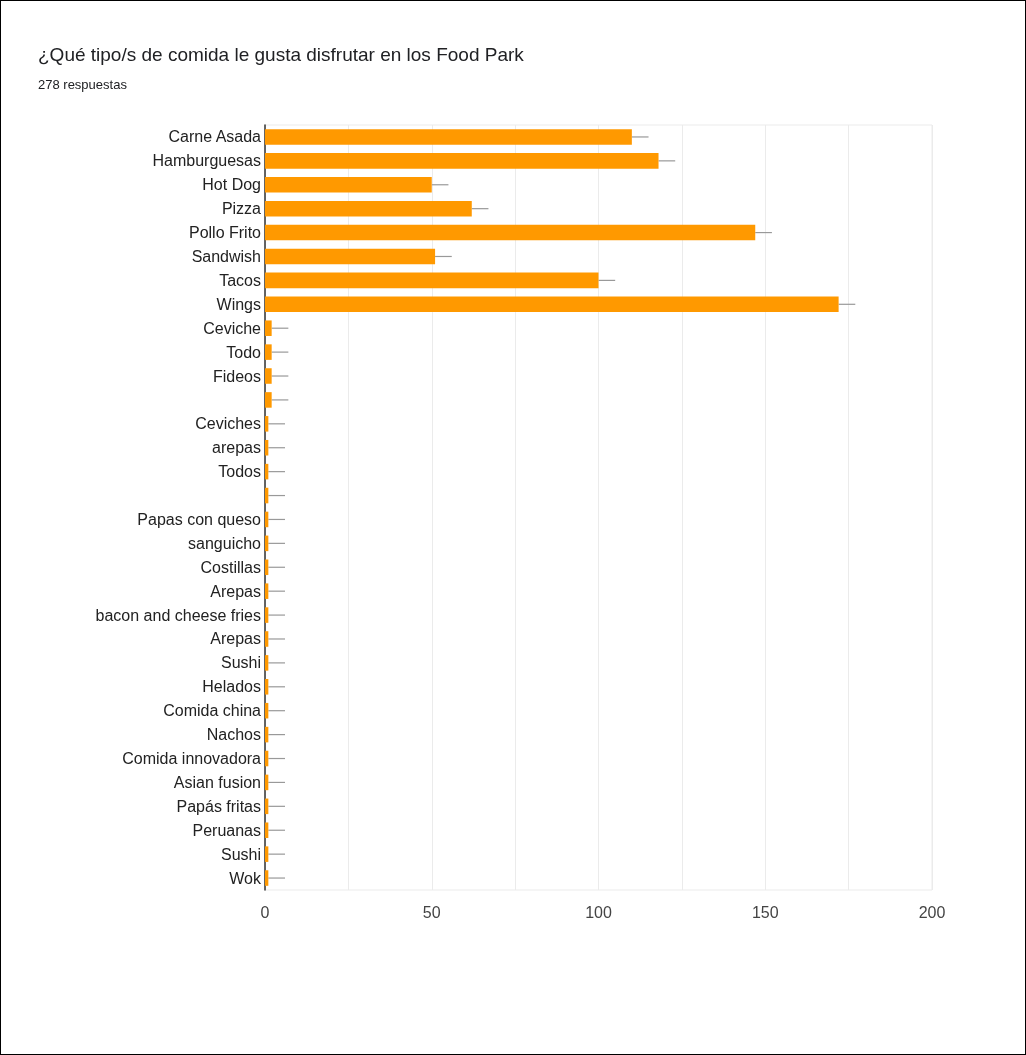 This screenshot has width=1026, height=1055. What do you see at coordinates (232, 328) in the screenshot?
I see `y-tick-label: Ceviche` at bounding box center [232, 328].